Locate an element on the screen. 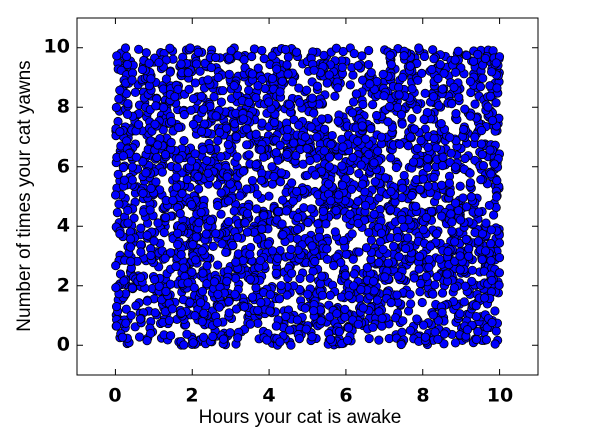 This screenshot has height=447, width=596. x-axis-label: Hours your cat is awake is located at coordinates (300, 417).